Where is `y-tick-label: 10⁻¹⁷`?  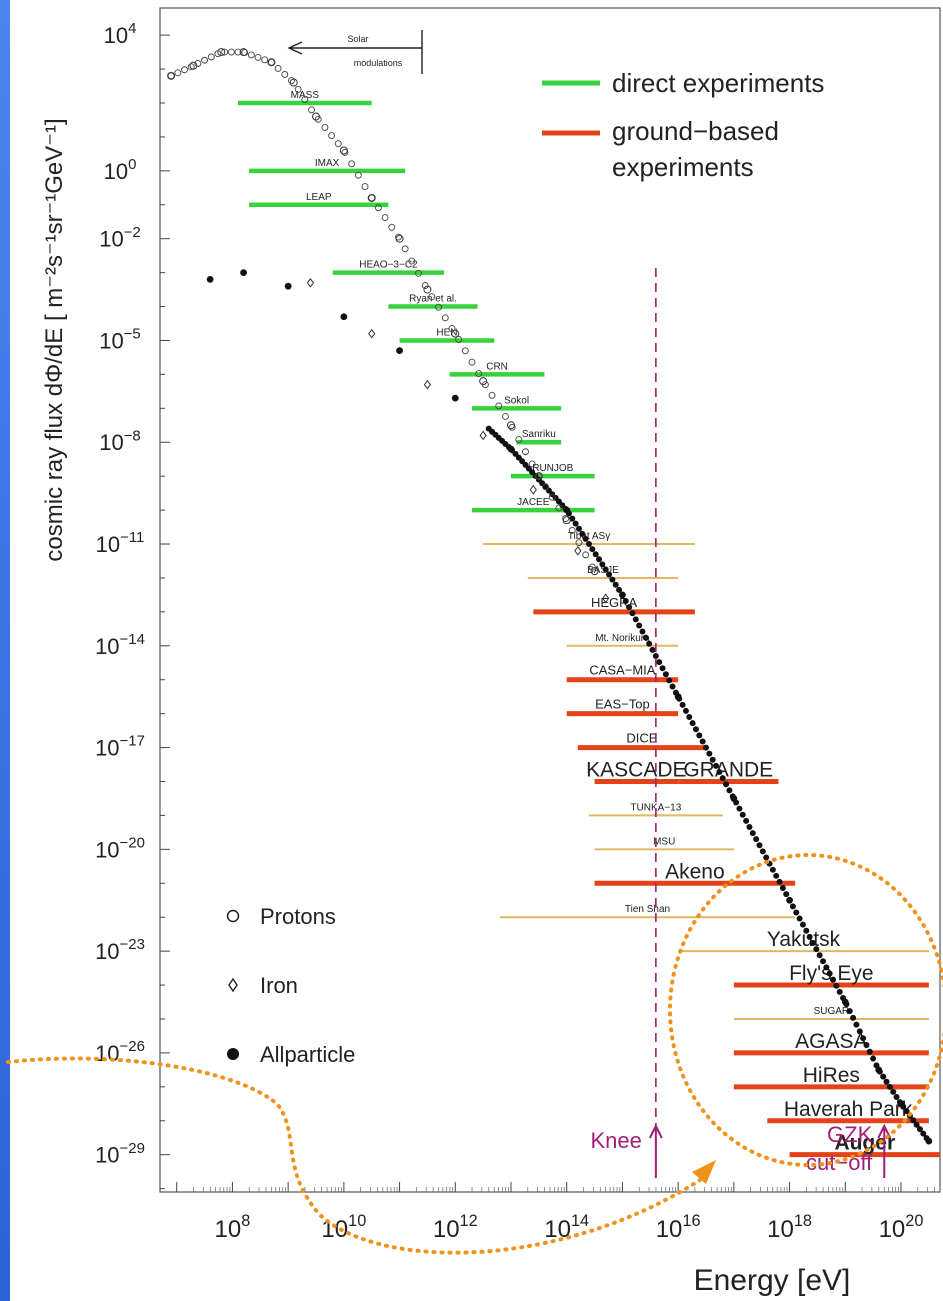
y-tick-label: 10⁻¹⁷ is located at coordinates (120, 747).